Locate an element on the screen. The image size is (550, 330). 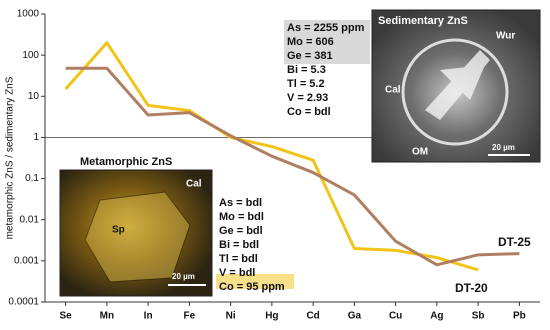
composition-line: Co = bdl is located at coordinates (309, 112).